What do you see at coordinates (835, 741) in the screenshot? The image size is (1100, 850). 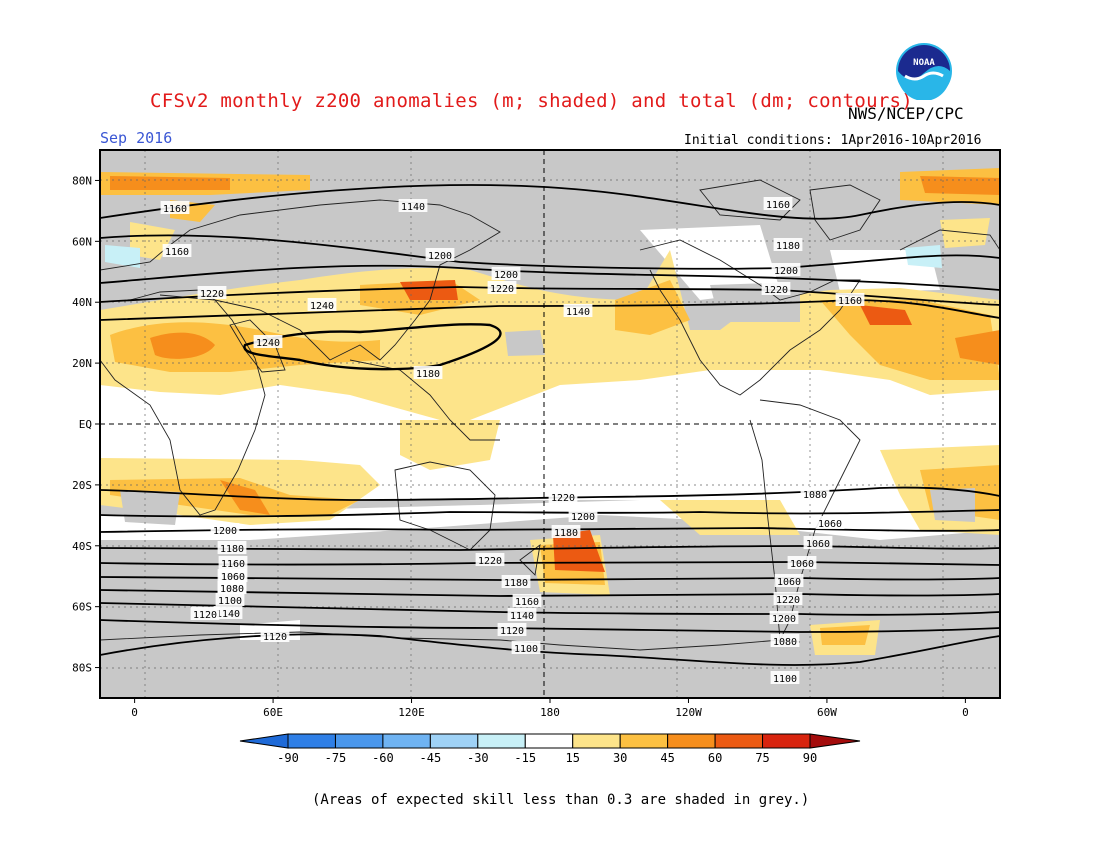 I see `colorbar-arrow-right` at bounding box center [835, 741].